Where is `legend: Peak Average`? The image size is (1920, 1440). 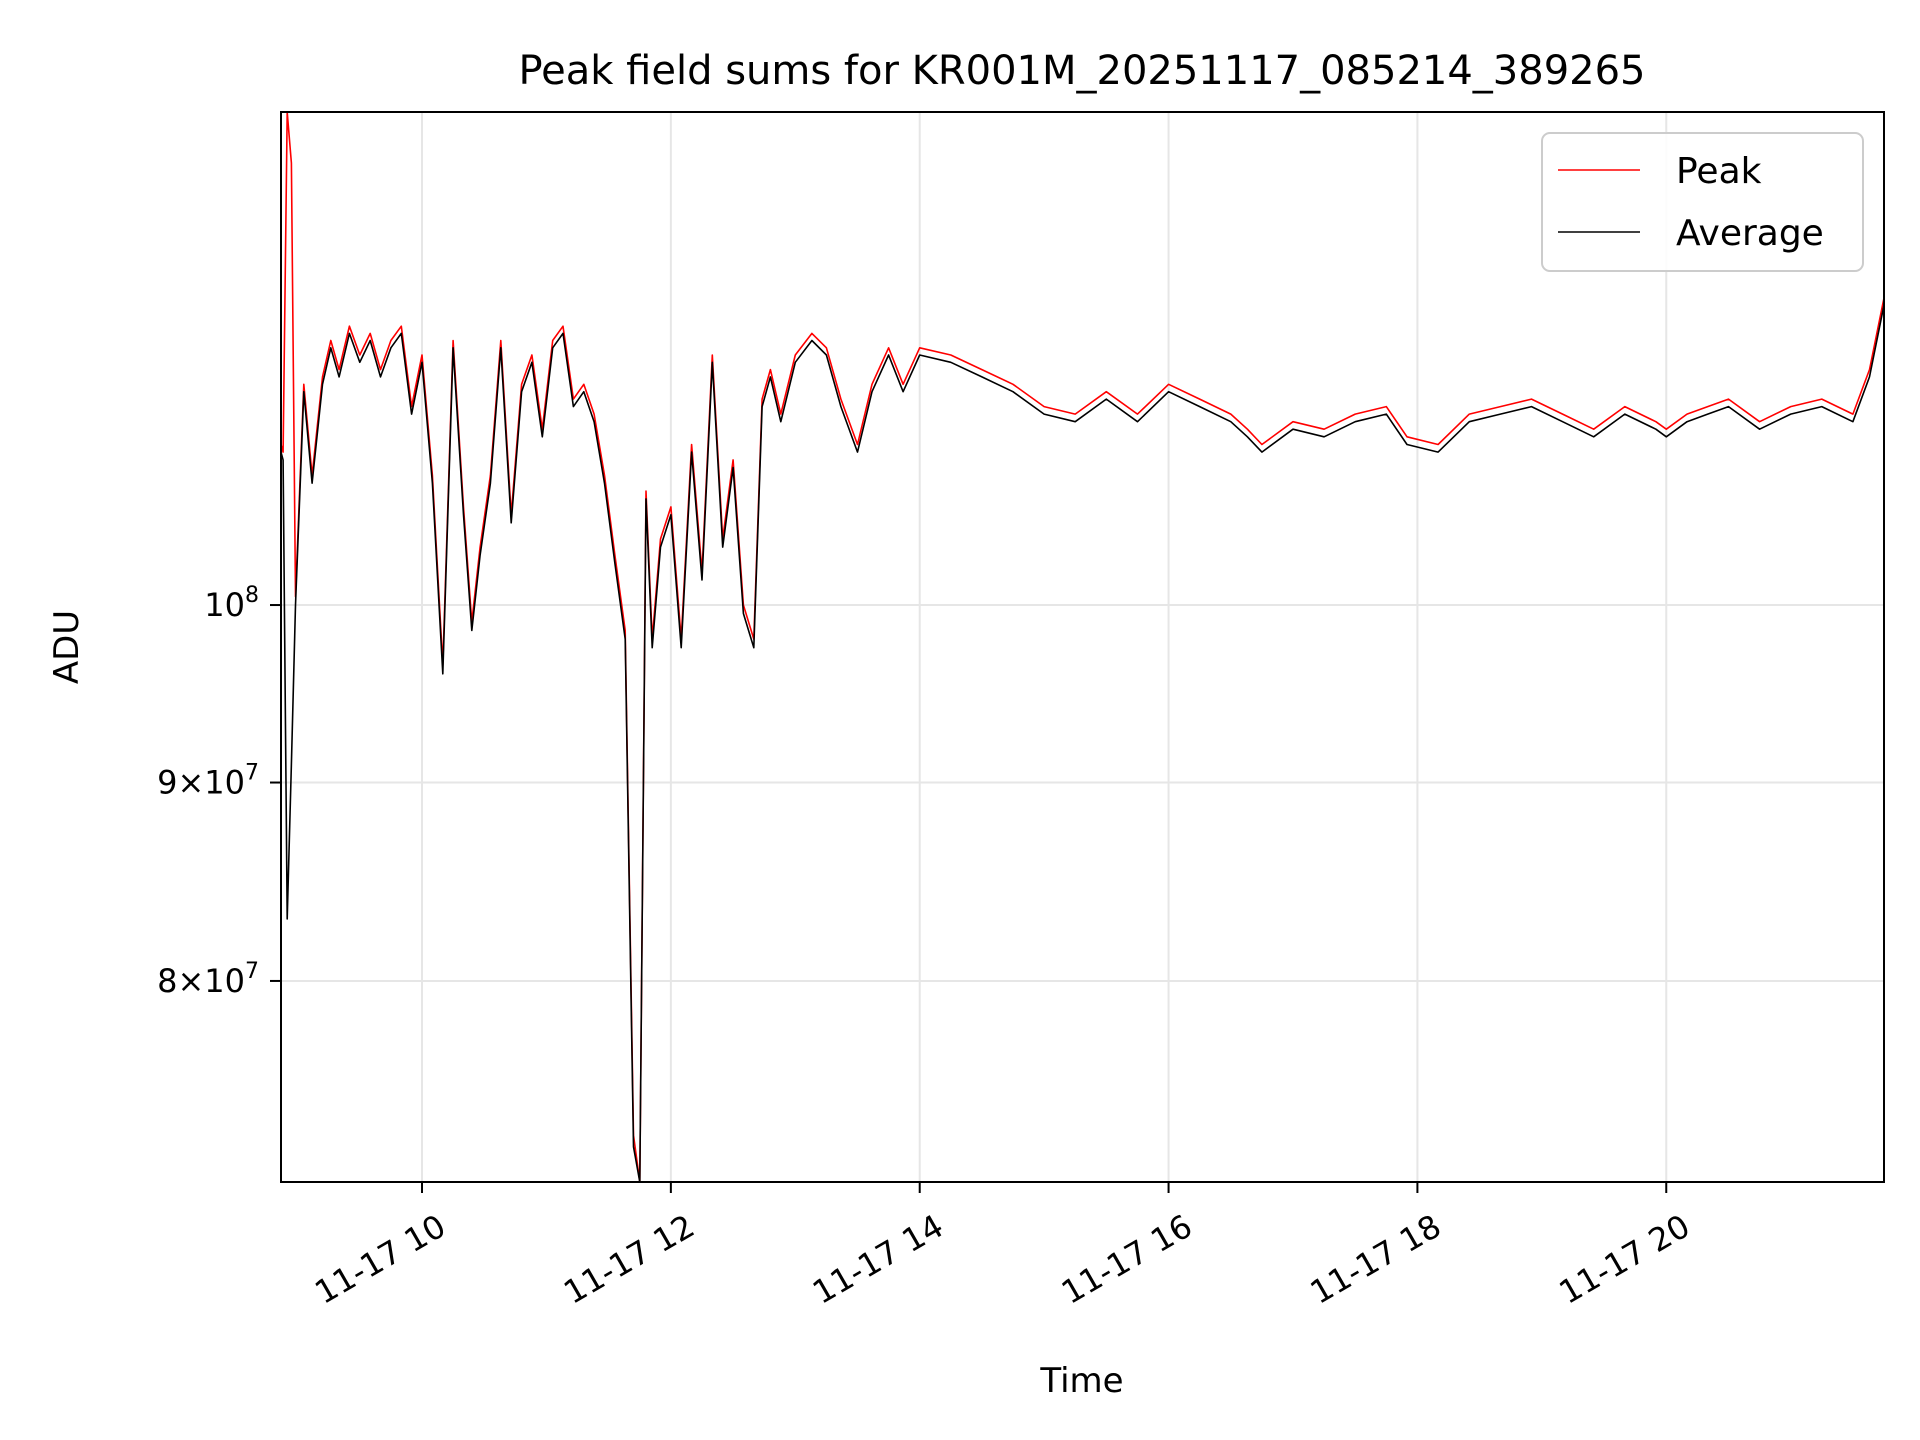
legend: Peak Average is located at coordinates (1702, 202).